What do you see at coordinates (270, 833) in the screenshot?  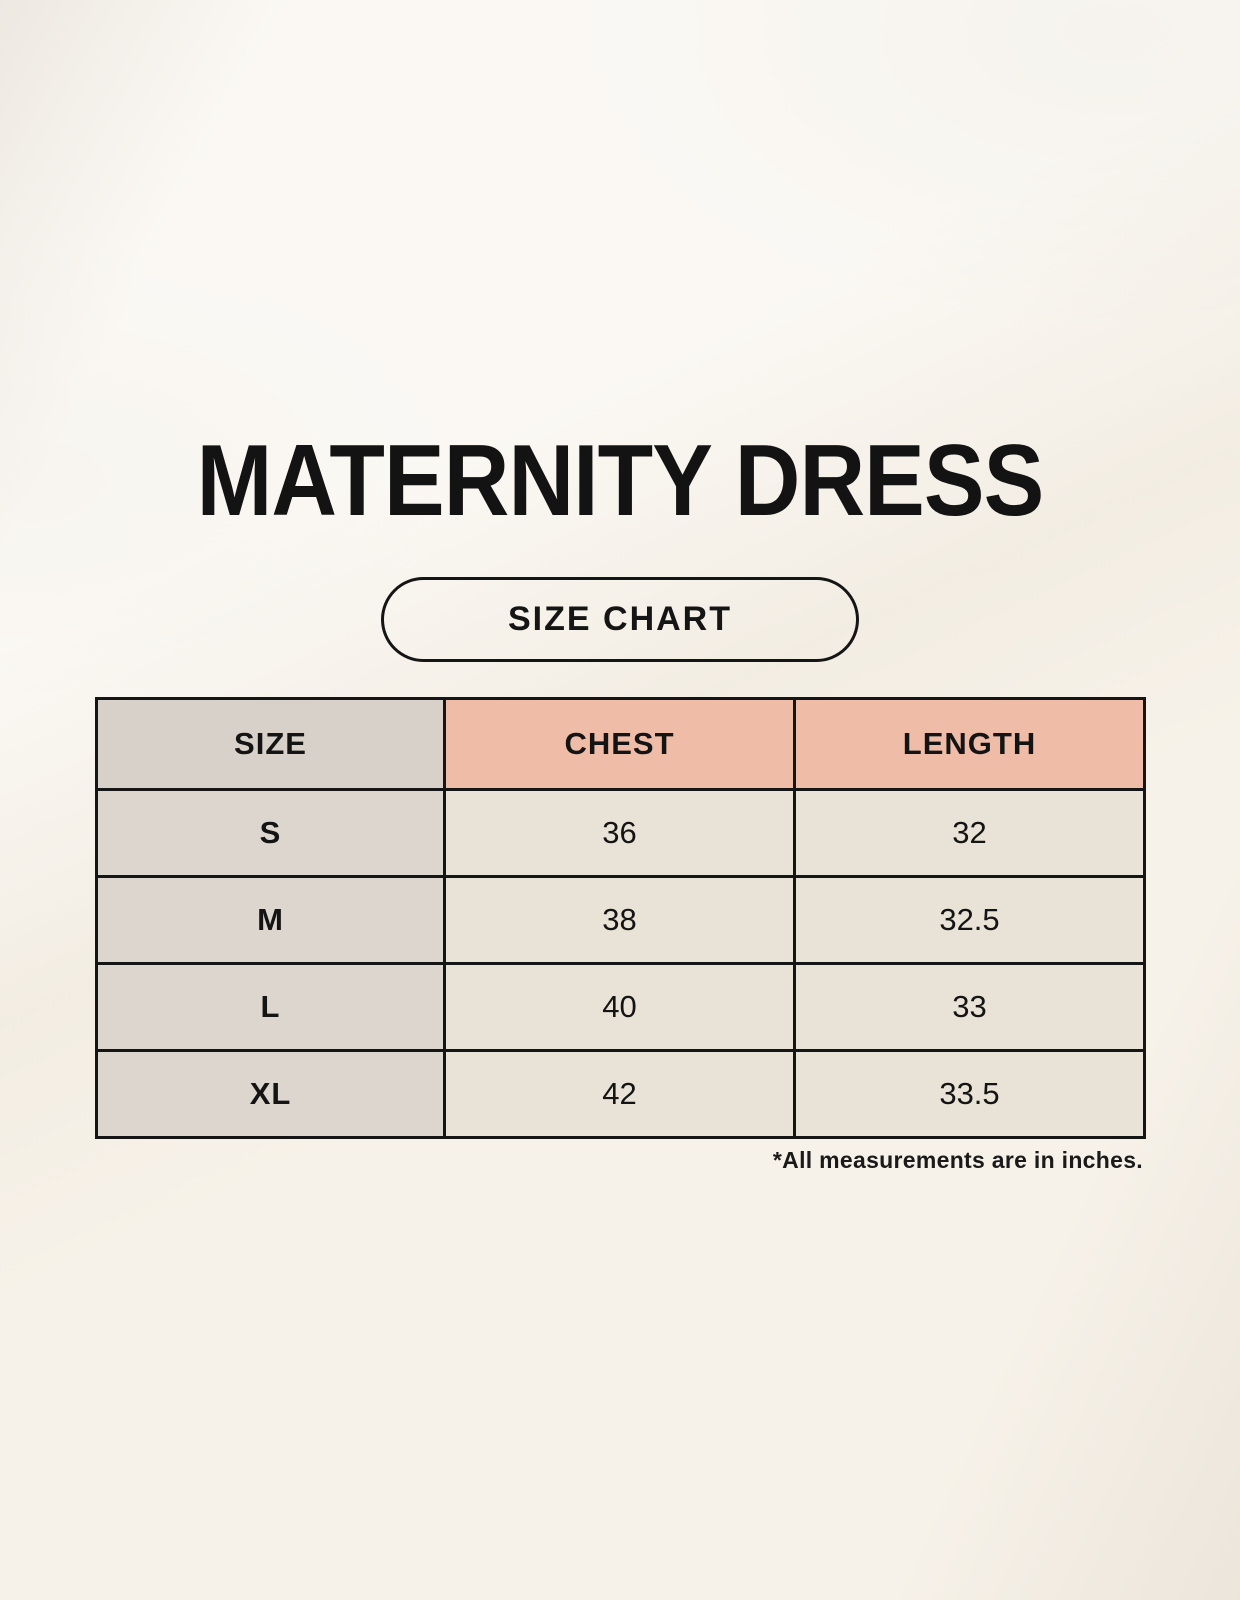 I see `cell-size-s: S` at bounding box center [270, 833].